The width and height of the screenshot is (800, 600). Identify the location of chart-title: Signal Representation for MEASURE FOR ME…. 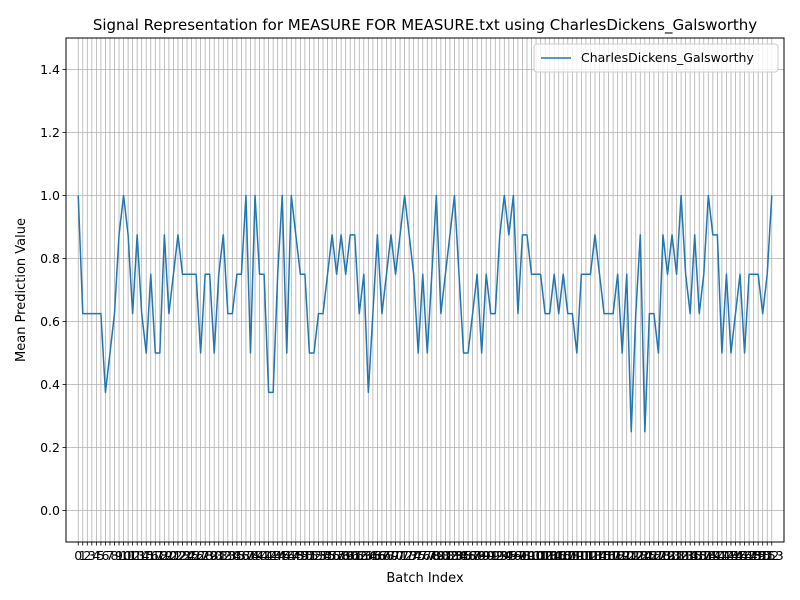
(425, 25).